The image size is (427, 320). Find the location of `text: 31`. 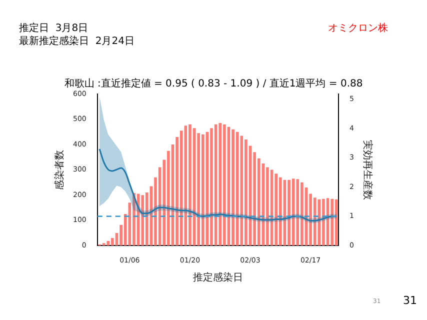

text: 31 is located at coordinates (410, 300).